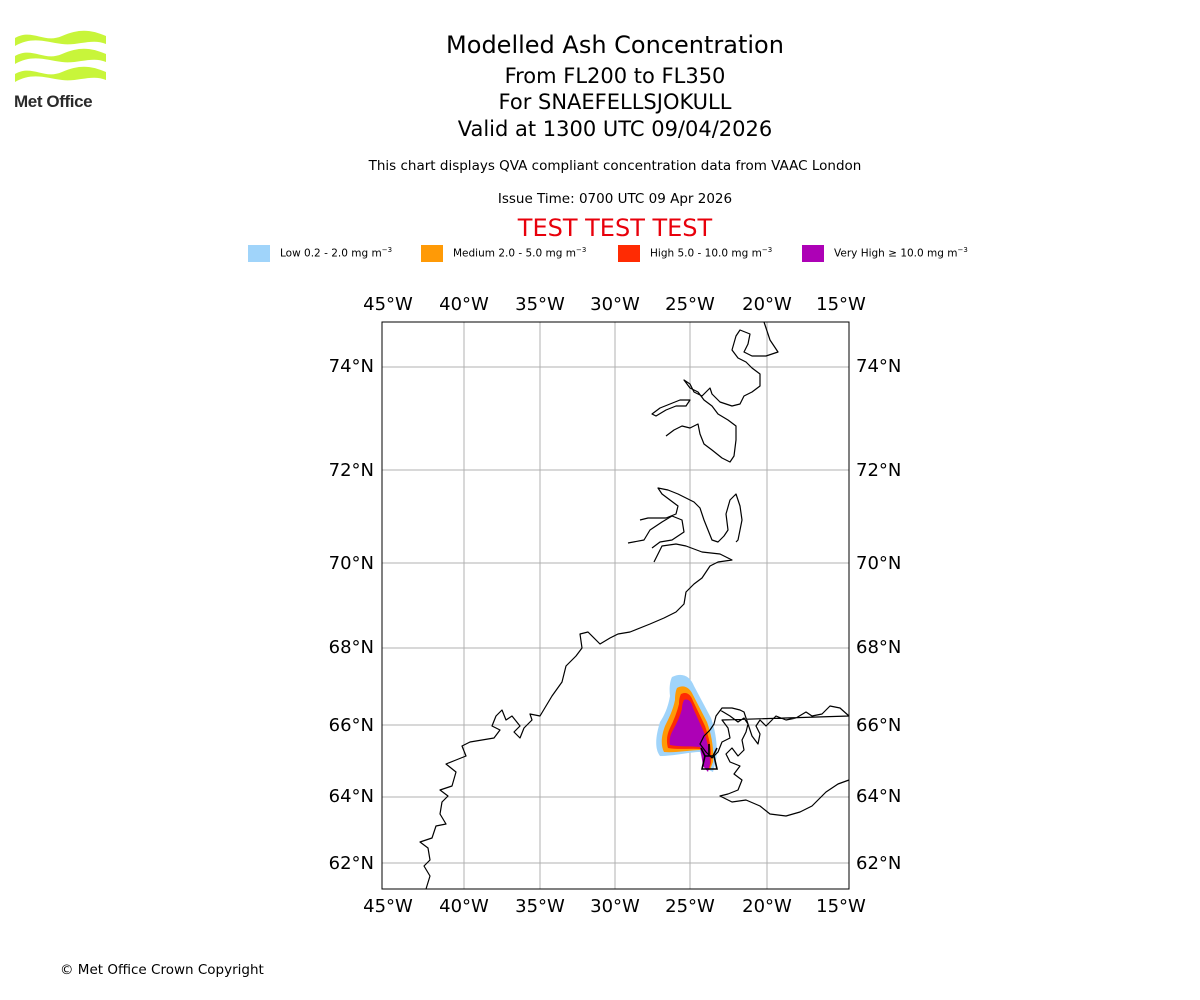 Image resolution: width=1200 pixels, height=1000 pixels. Describe the element at coordinates (60, 56) in the screenshot. I see `met-office-waves-icon` at that location.